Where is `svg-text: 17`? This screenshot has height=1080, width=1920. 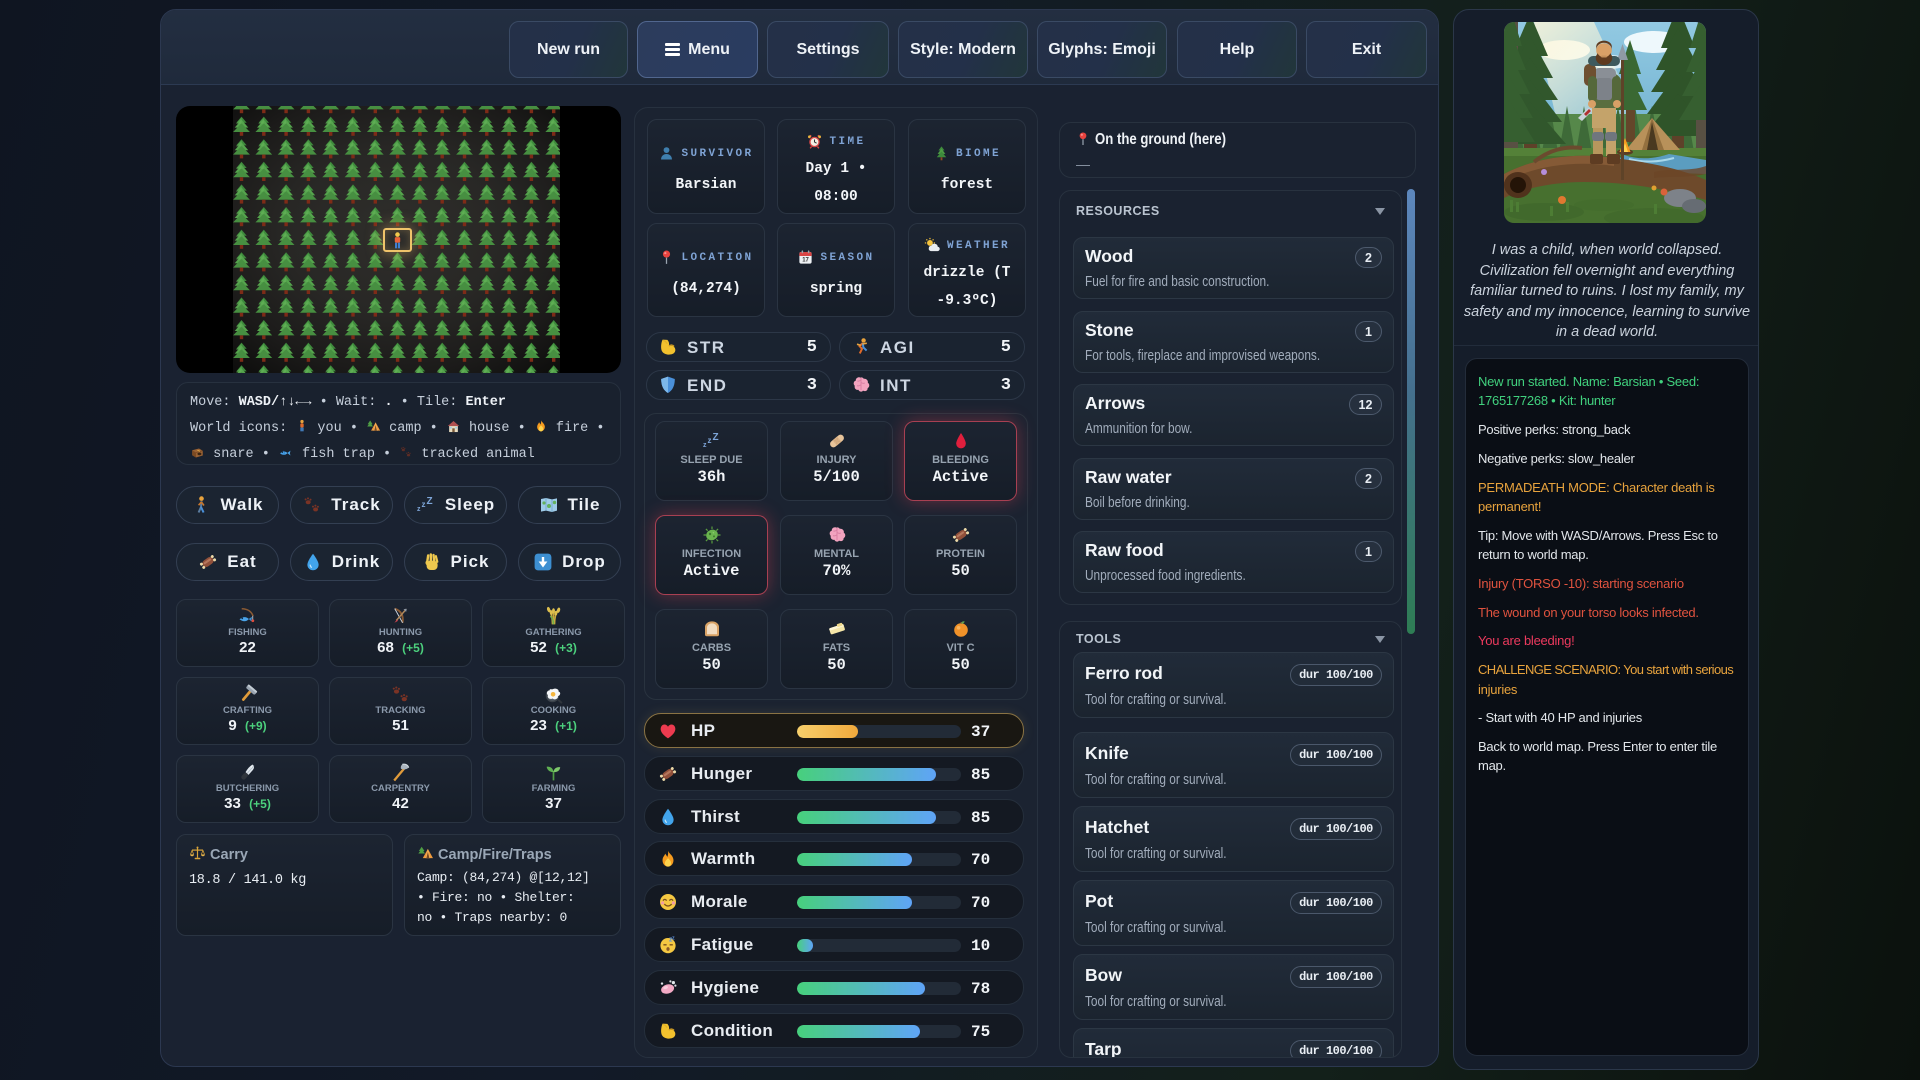
svg-text: 17 is located at coordinates (806, 261).